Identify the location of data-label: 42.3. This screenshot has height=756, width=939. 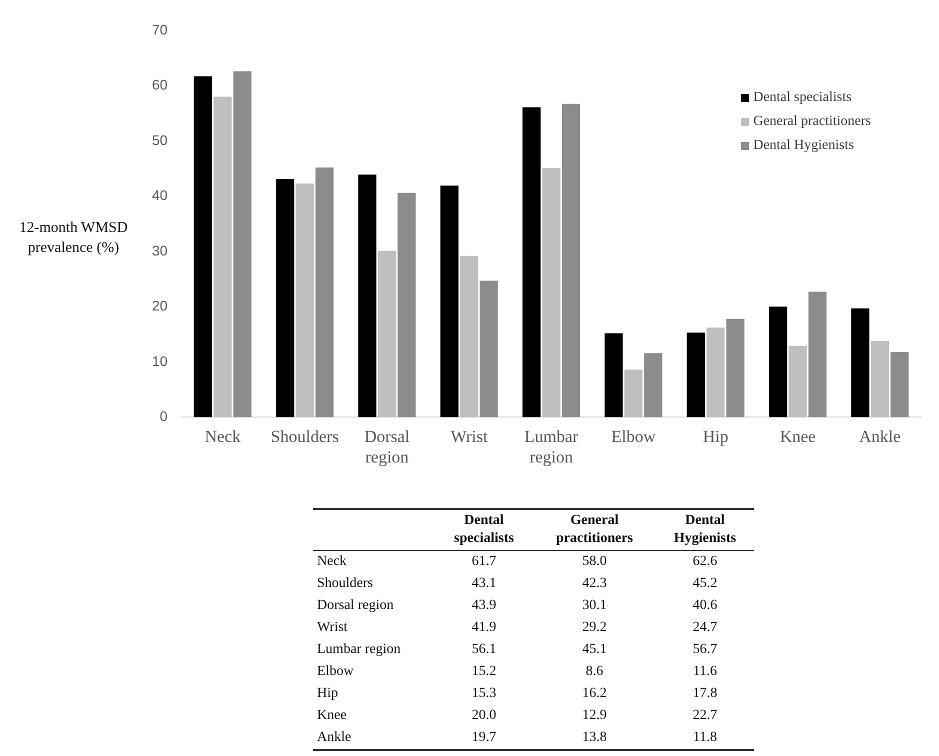
(594, 584).